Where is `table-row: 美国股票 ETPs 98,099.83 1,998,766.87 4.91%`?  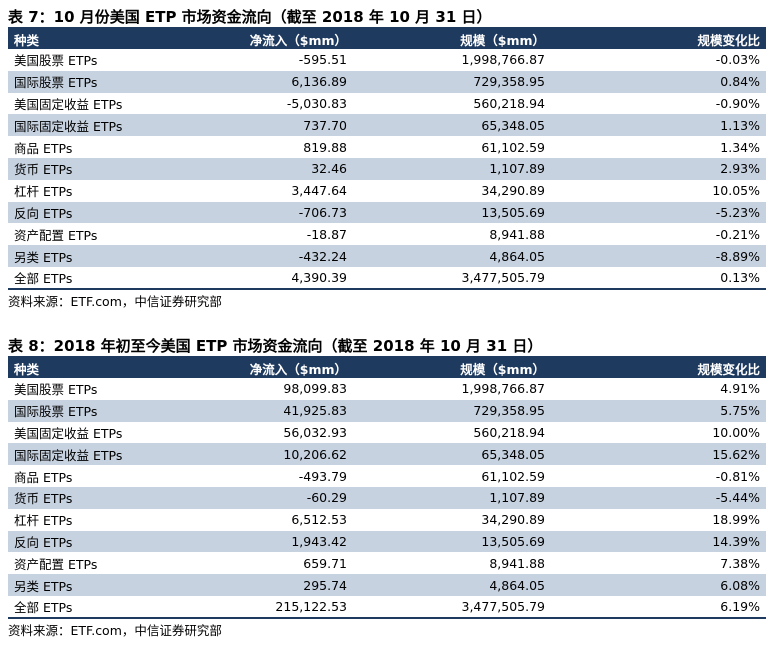 table-row: 美国股票 ETPs 98,099.83 1,998,766.87 4.91% is located at coordinates (387, 389).